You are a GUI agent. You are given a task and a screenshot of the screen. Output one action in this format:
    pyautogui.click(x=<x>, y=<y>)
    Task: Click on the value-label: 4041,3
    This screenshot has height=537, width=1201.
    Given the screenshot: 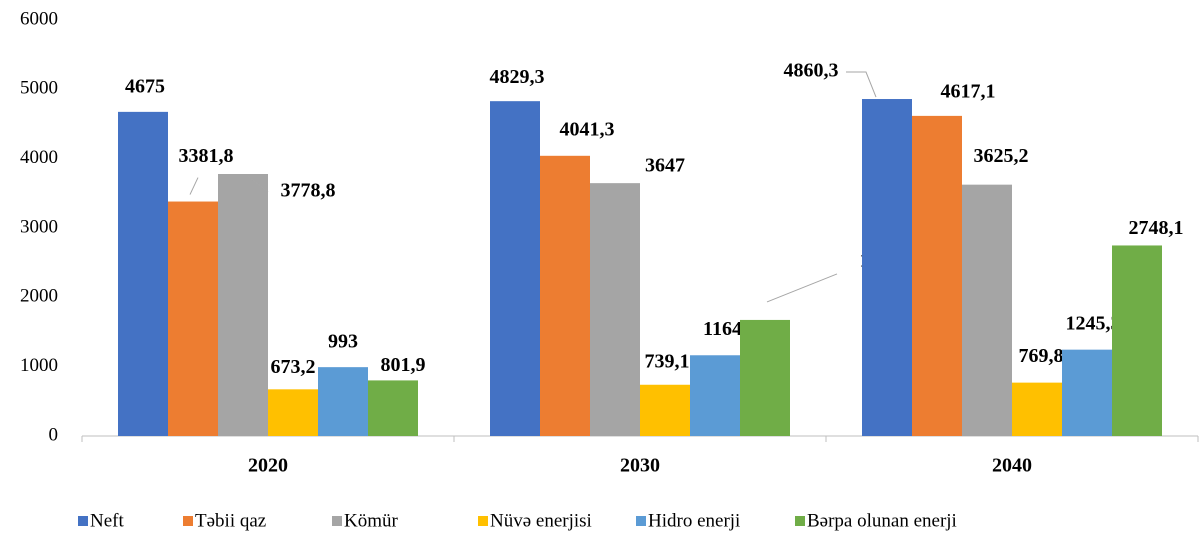 What is the action you would take?
    pyautogui.click(x=587, y=129)
    